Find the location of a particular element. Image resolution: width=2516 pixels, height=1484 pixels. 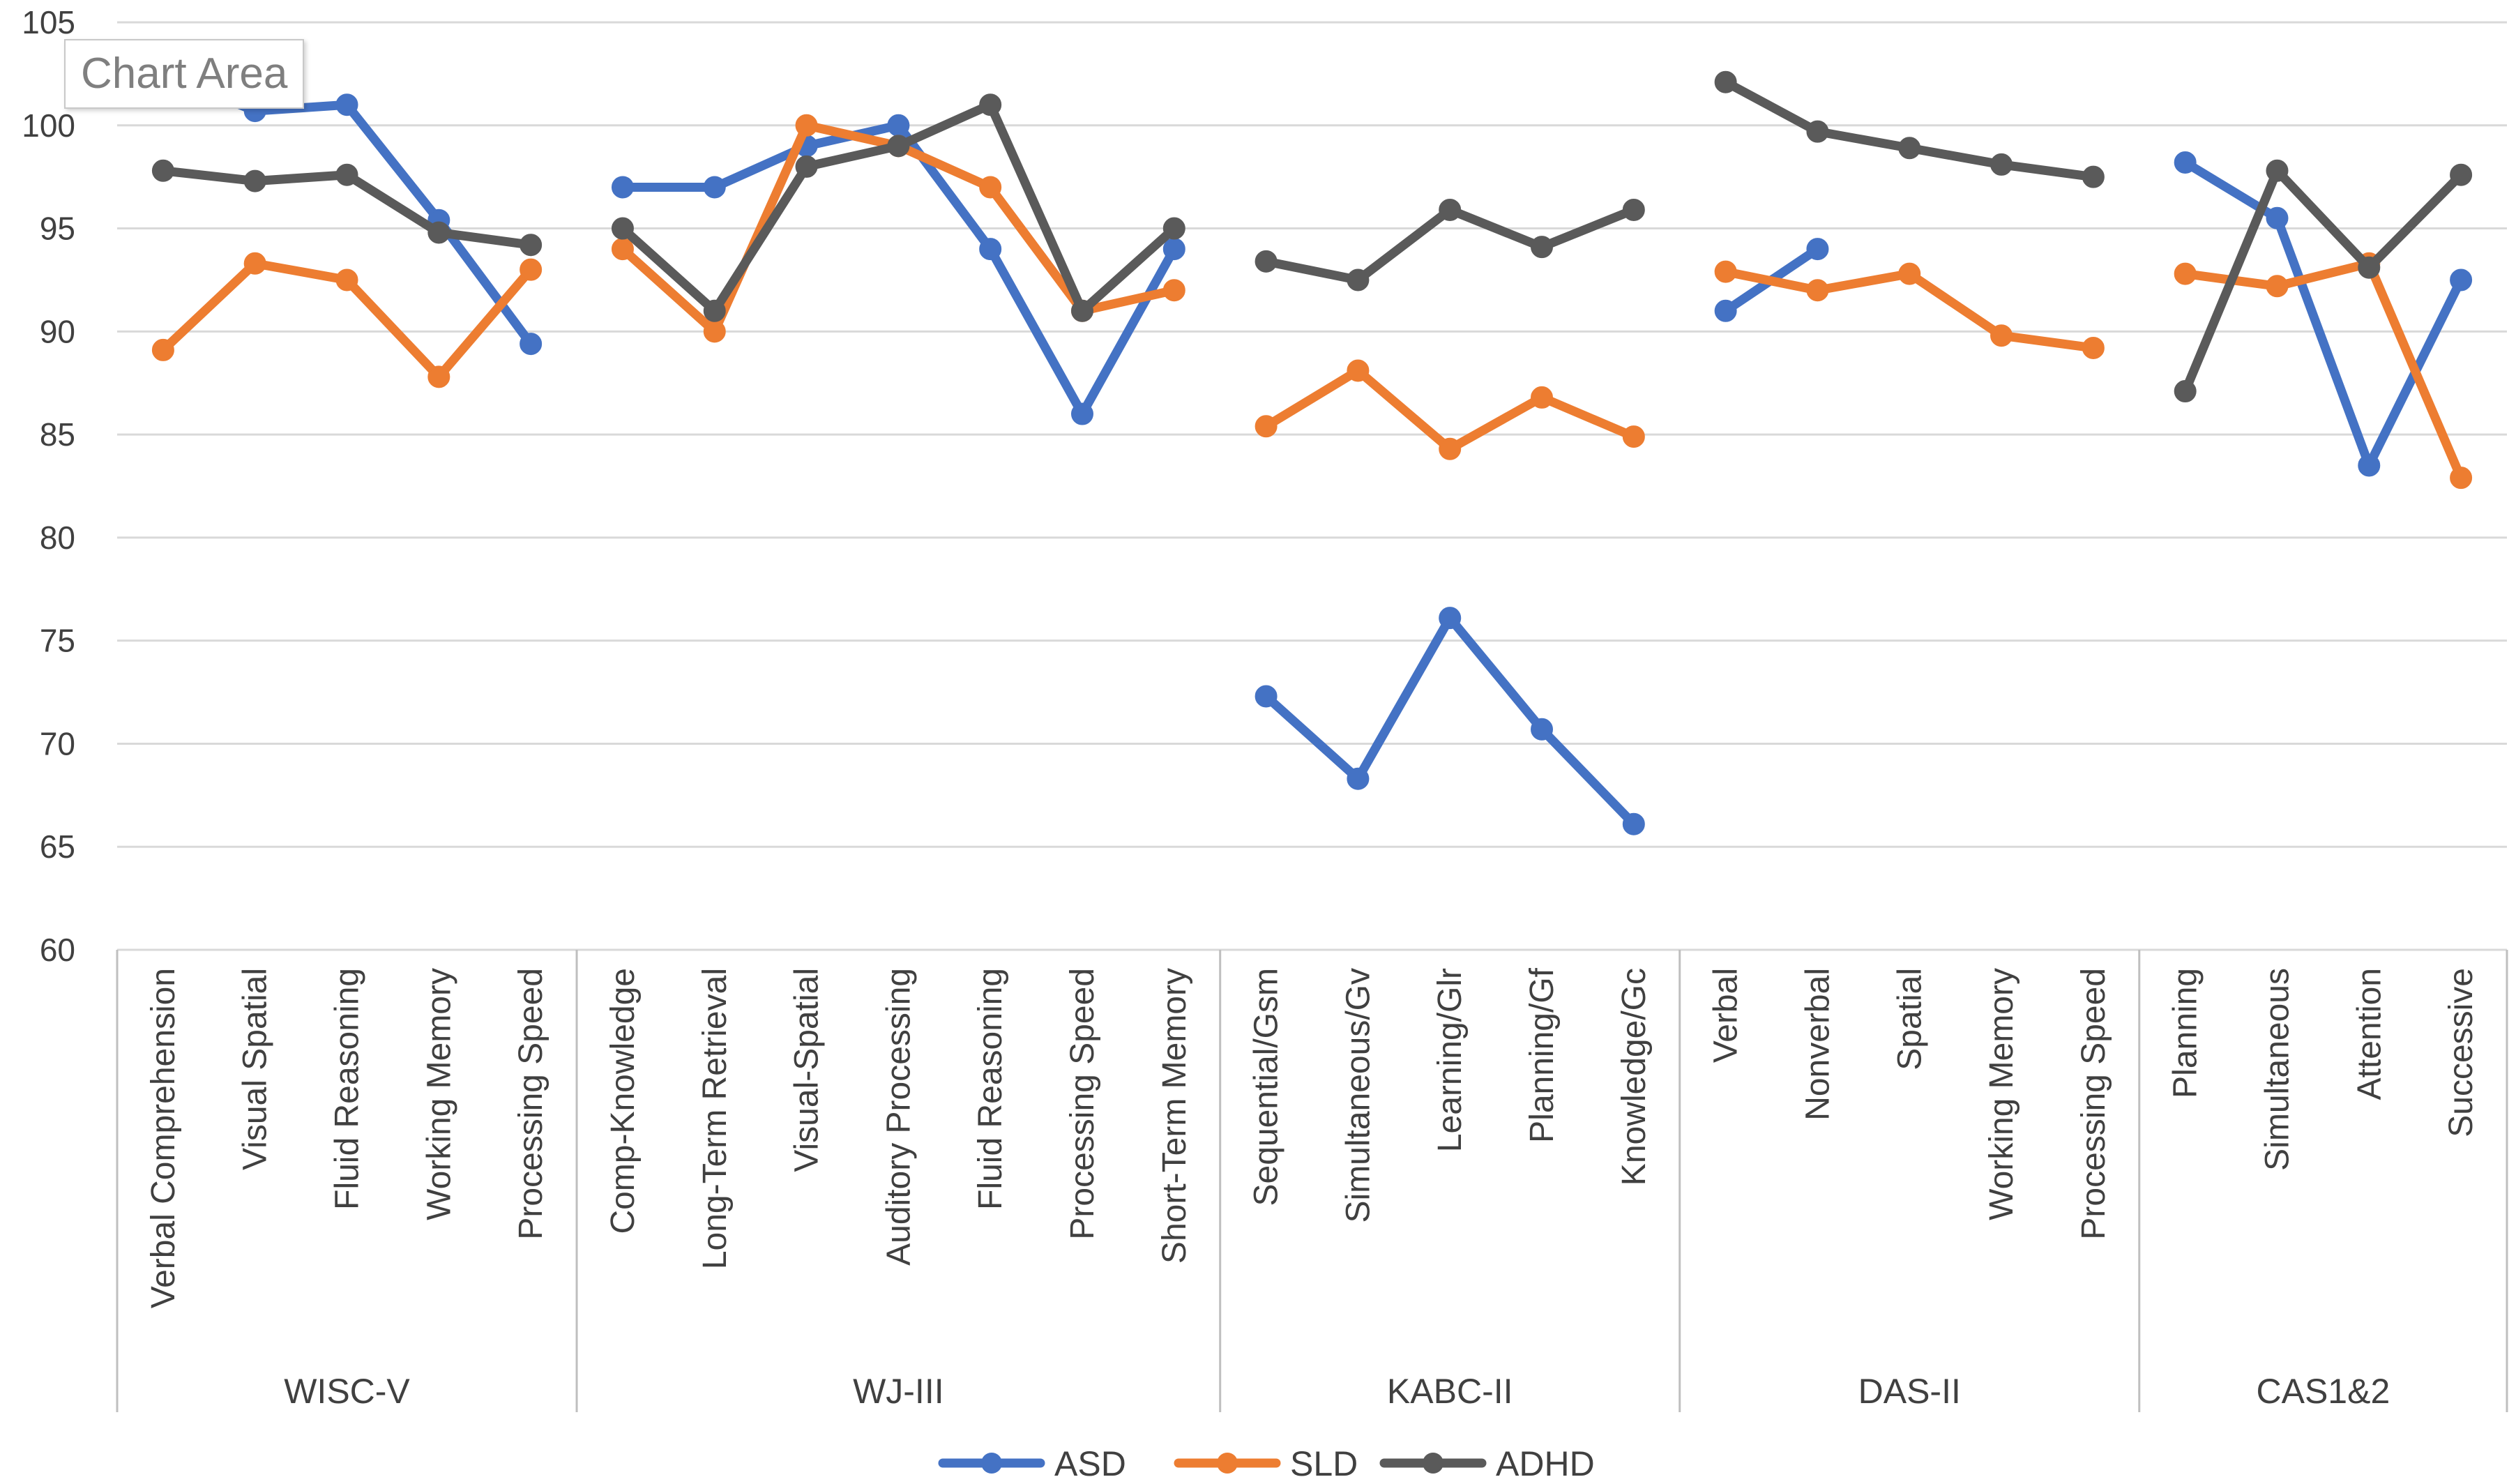

legend-marker is located at coordinates (1227, 1463).